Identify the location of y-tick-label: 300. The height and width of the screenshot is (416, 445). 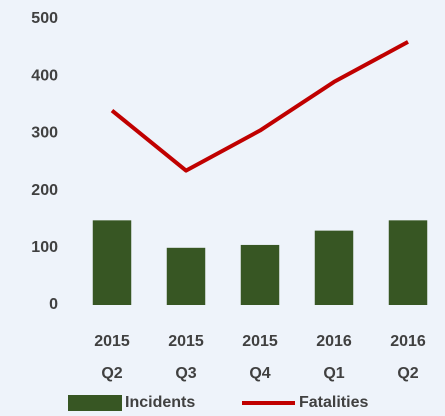
(44, 133).